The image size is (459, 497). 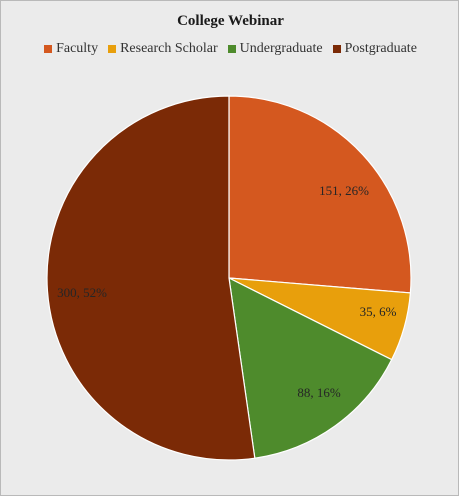 I want to click on pie-label-undergraduate: 88, 16%, so click(x=319, y=392).